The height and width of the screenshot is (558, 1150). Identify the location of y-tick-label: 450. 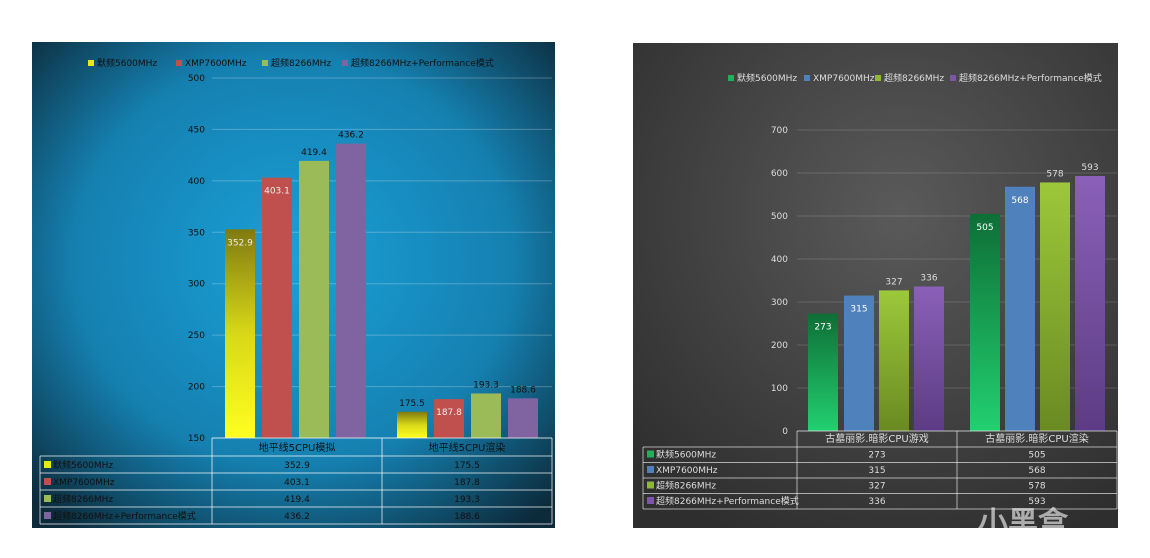
(196, 130).